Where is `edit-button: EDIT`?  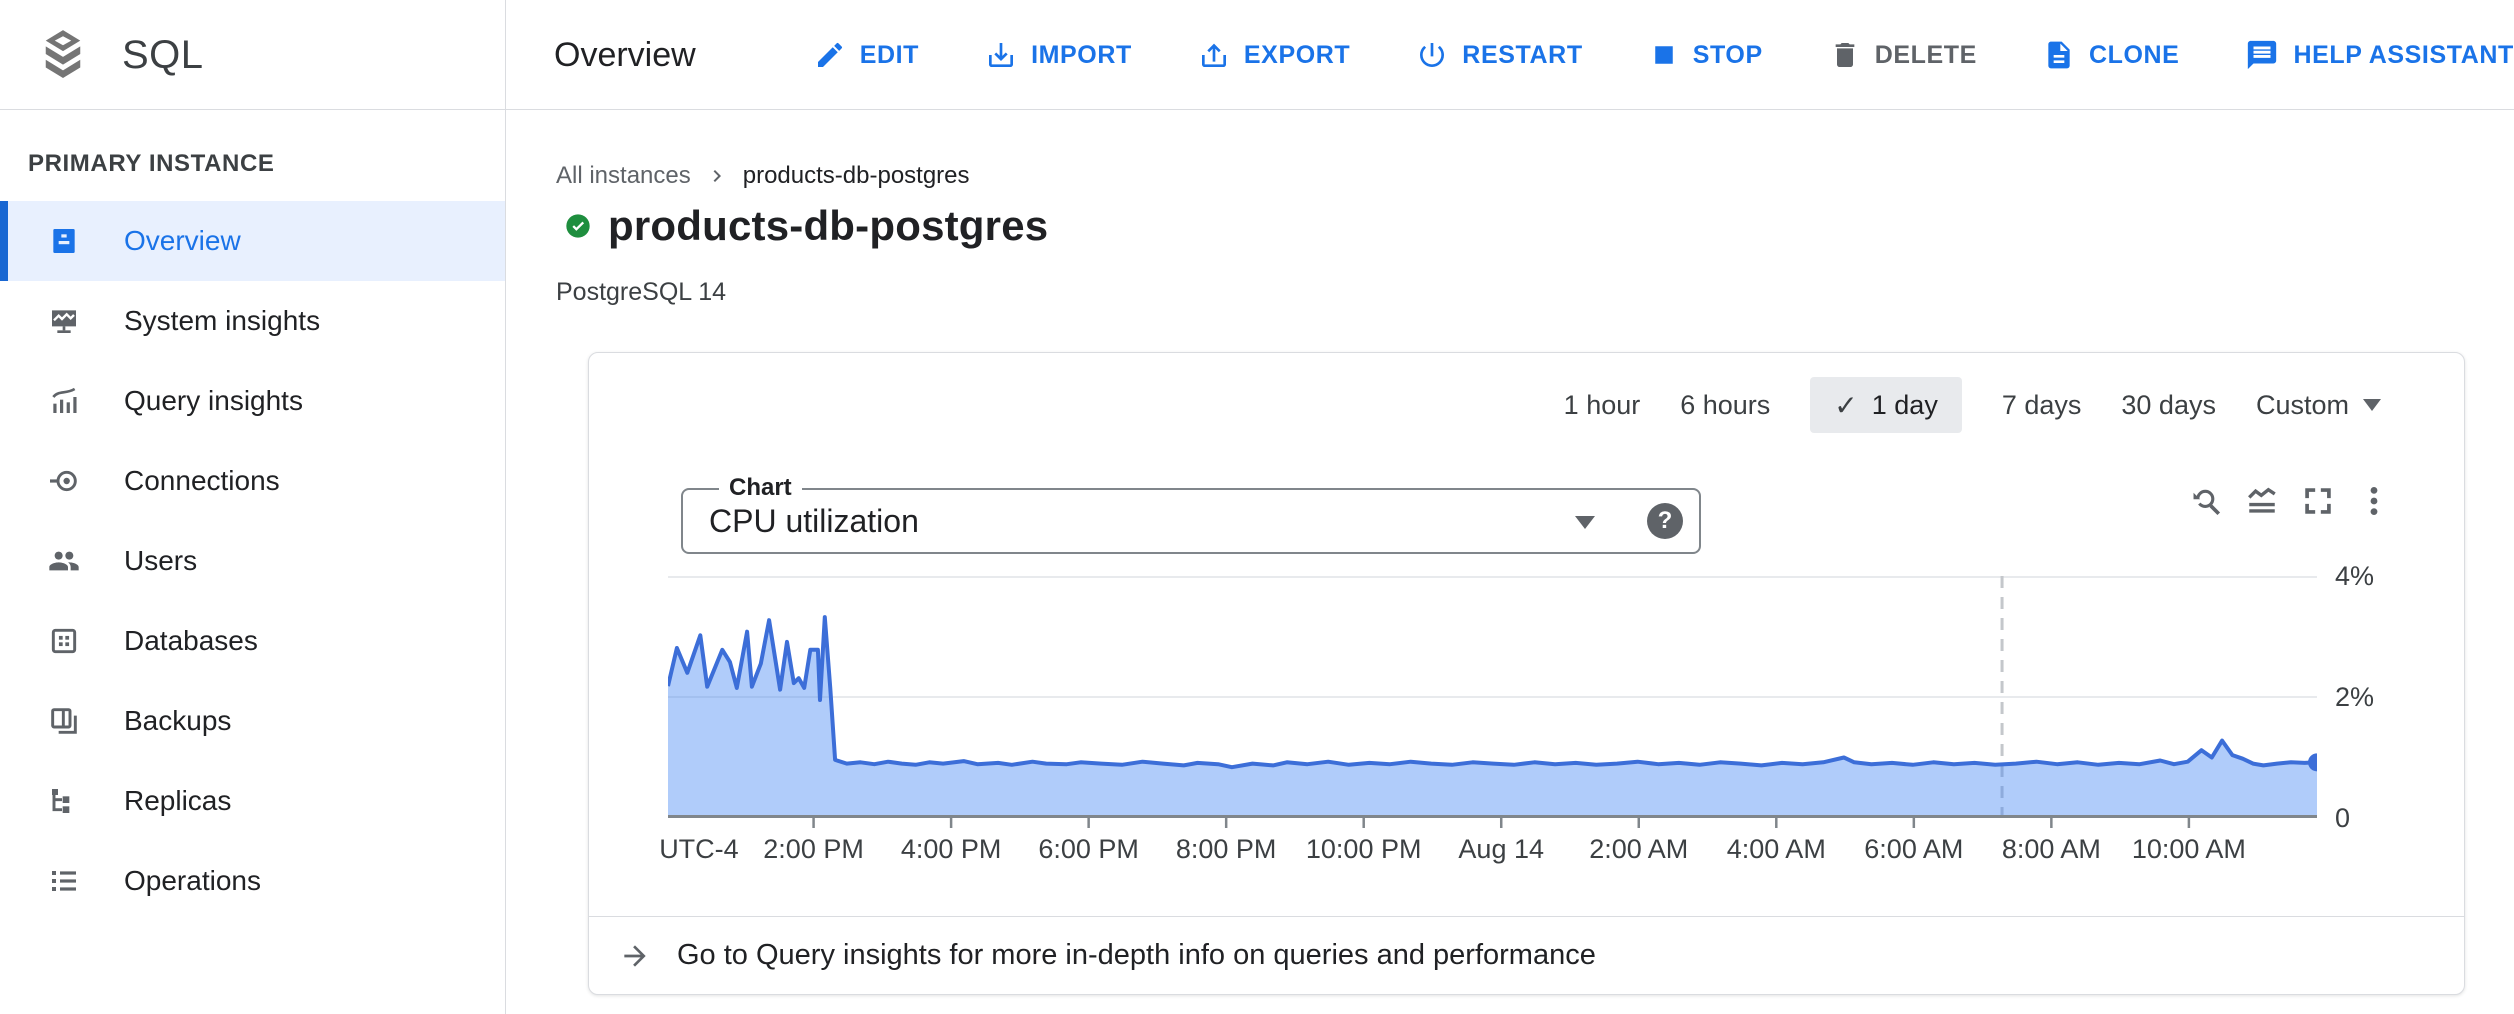 edit-button: EDIT is located at coordinates (866, 55).